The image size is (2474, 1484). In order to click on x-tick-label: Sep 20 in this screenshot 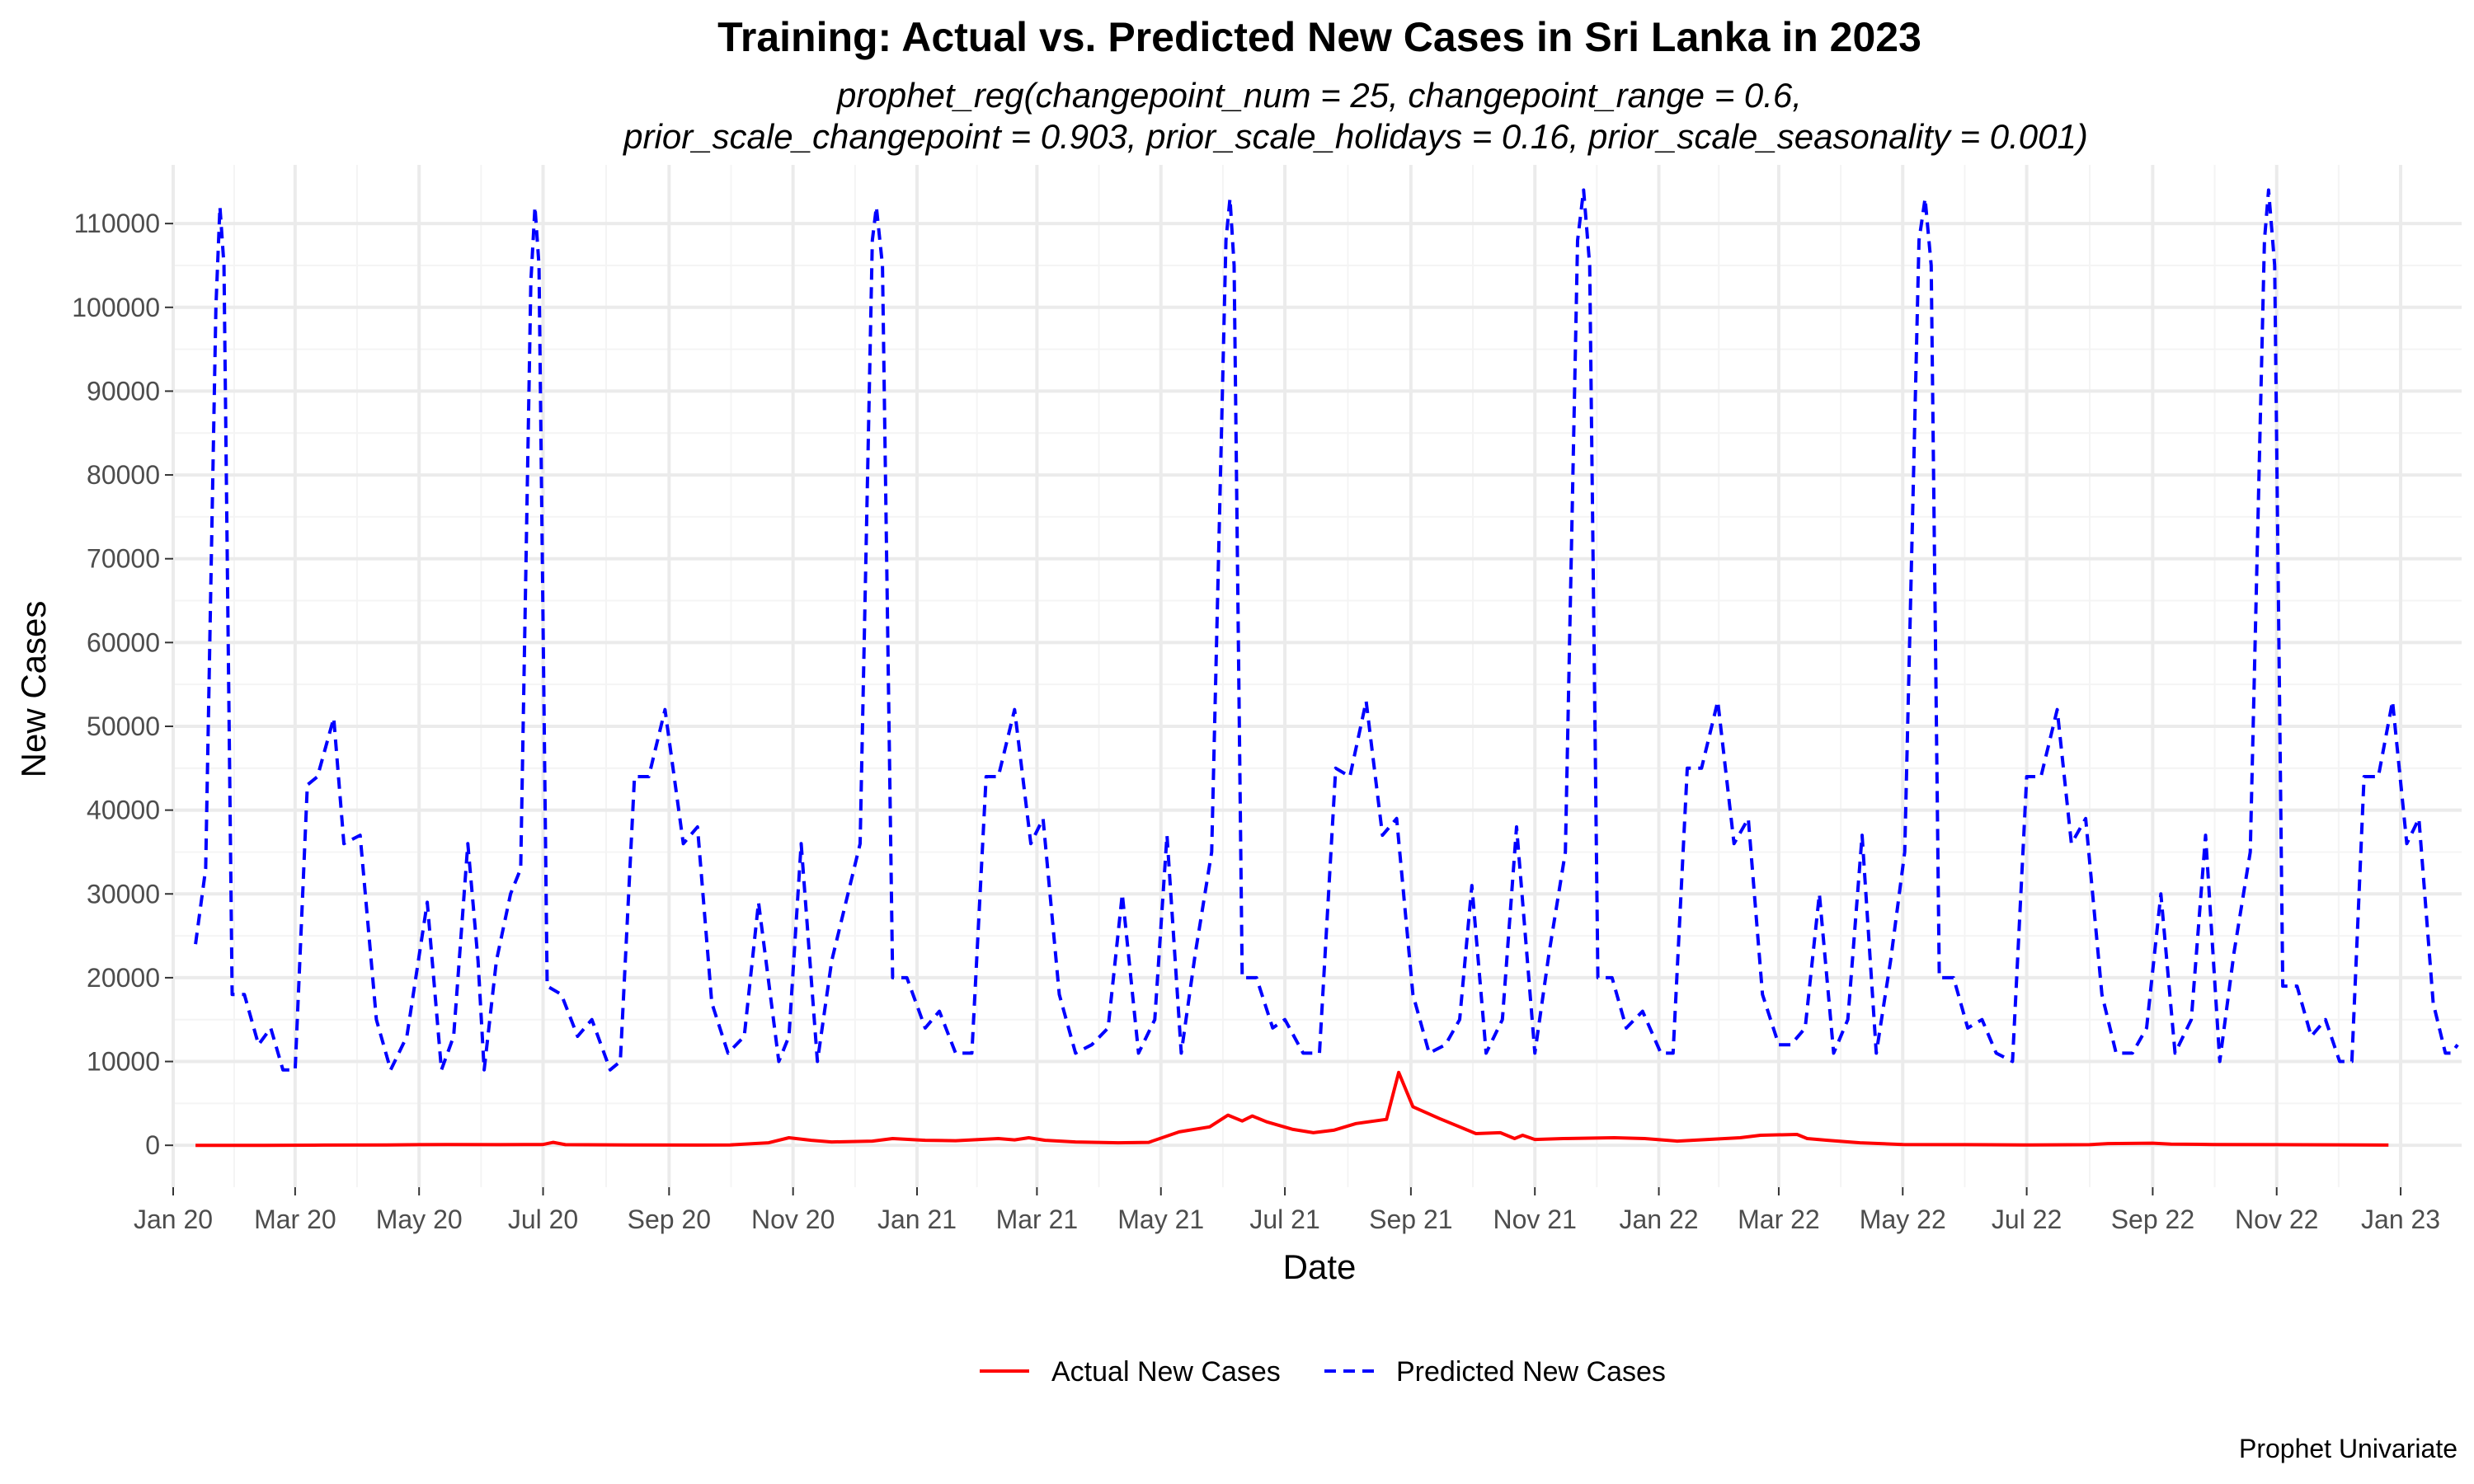, I will do `click(669, 1219)`.